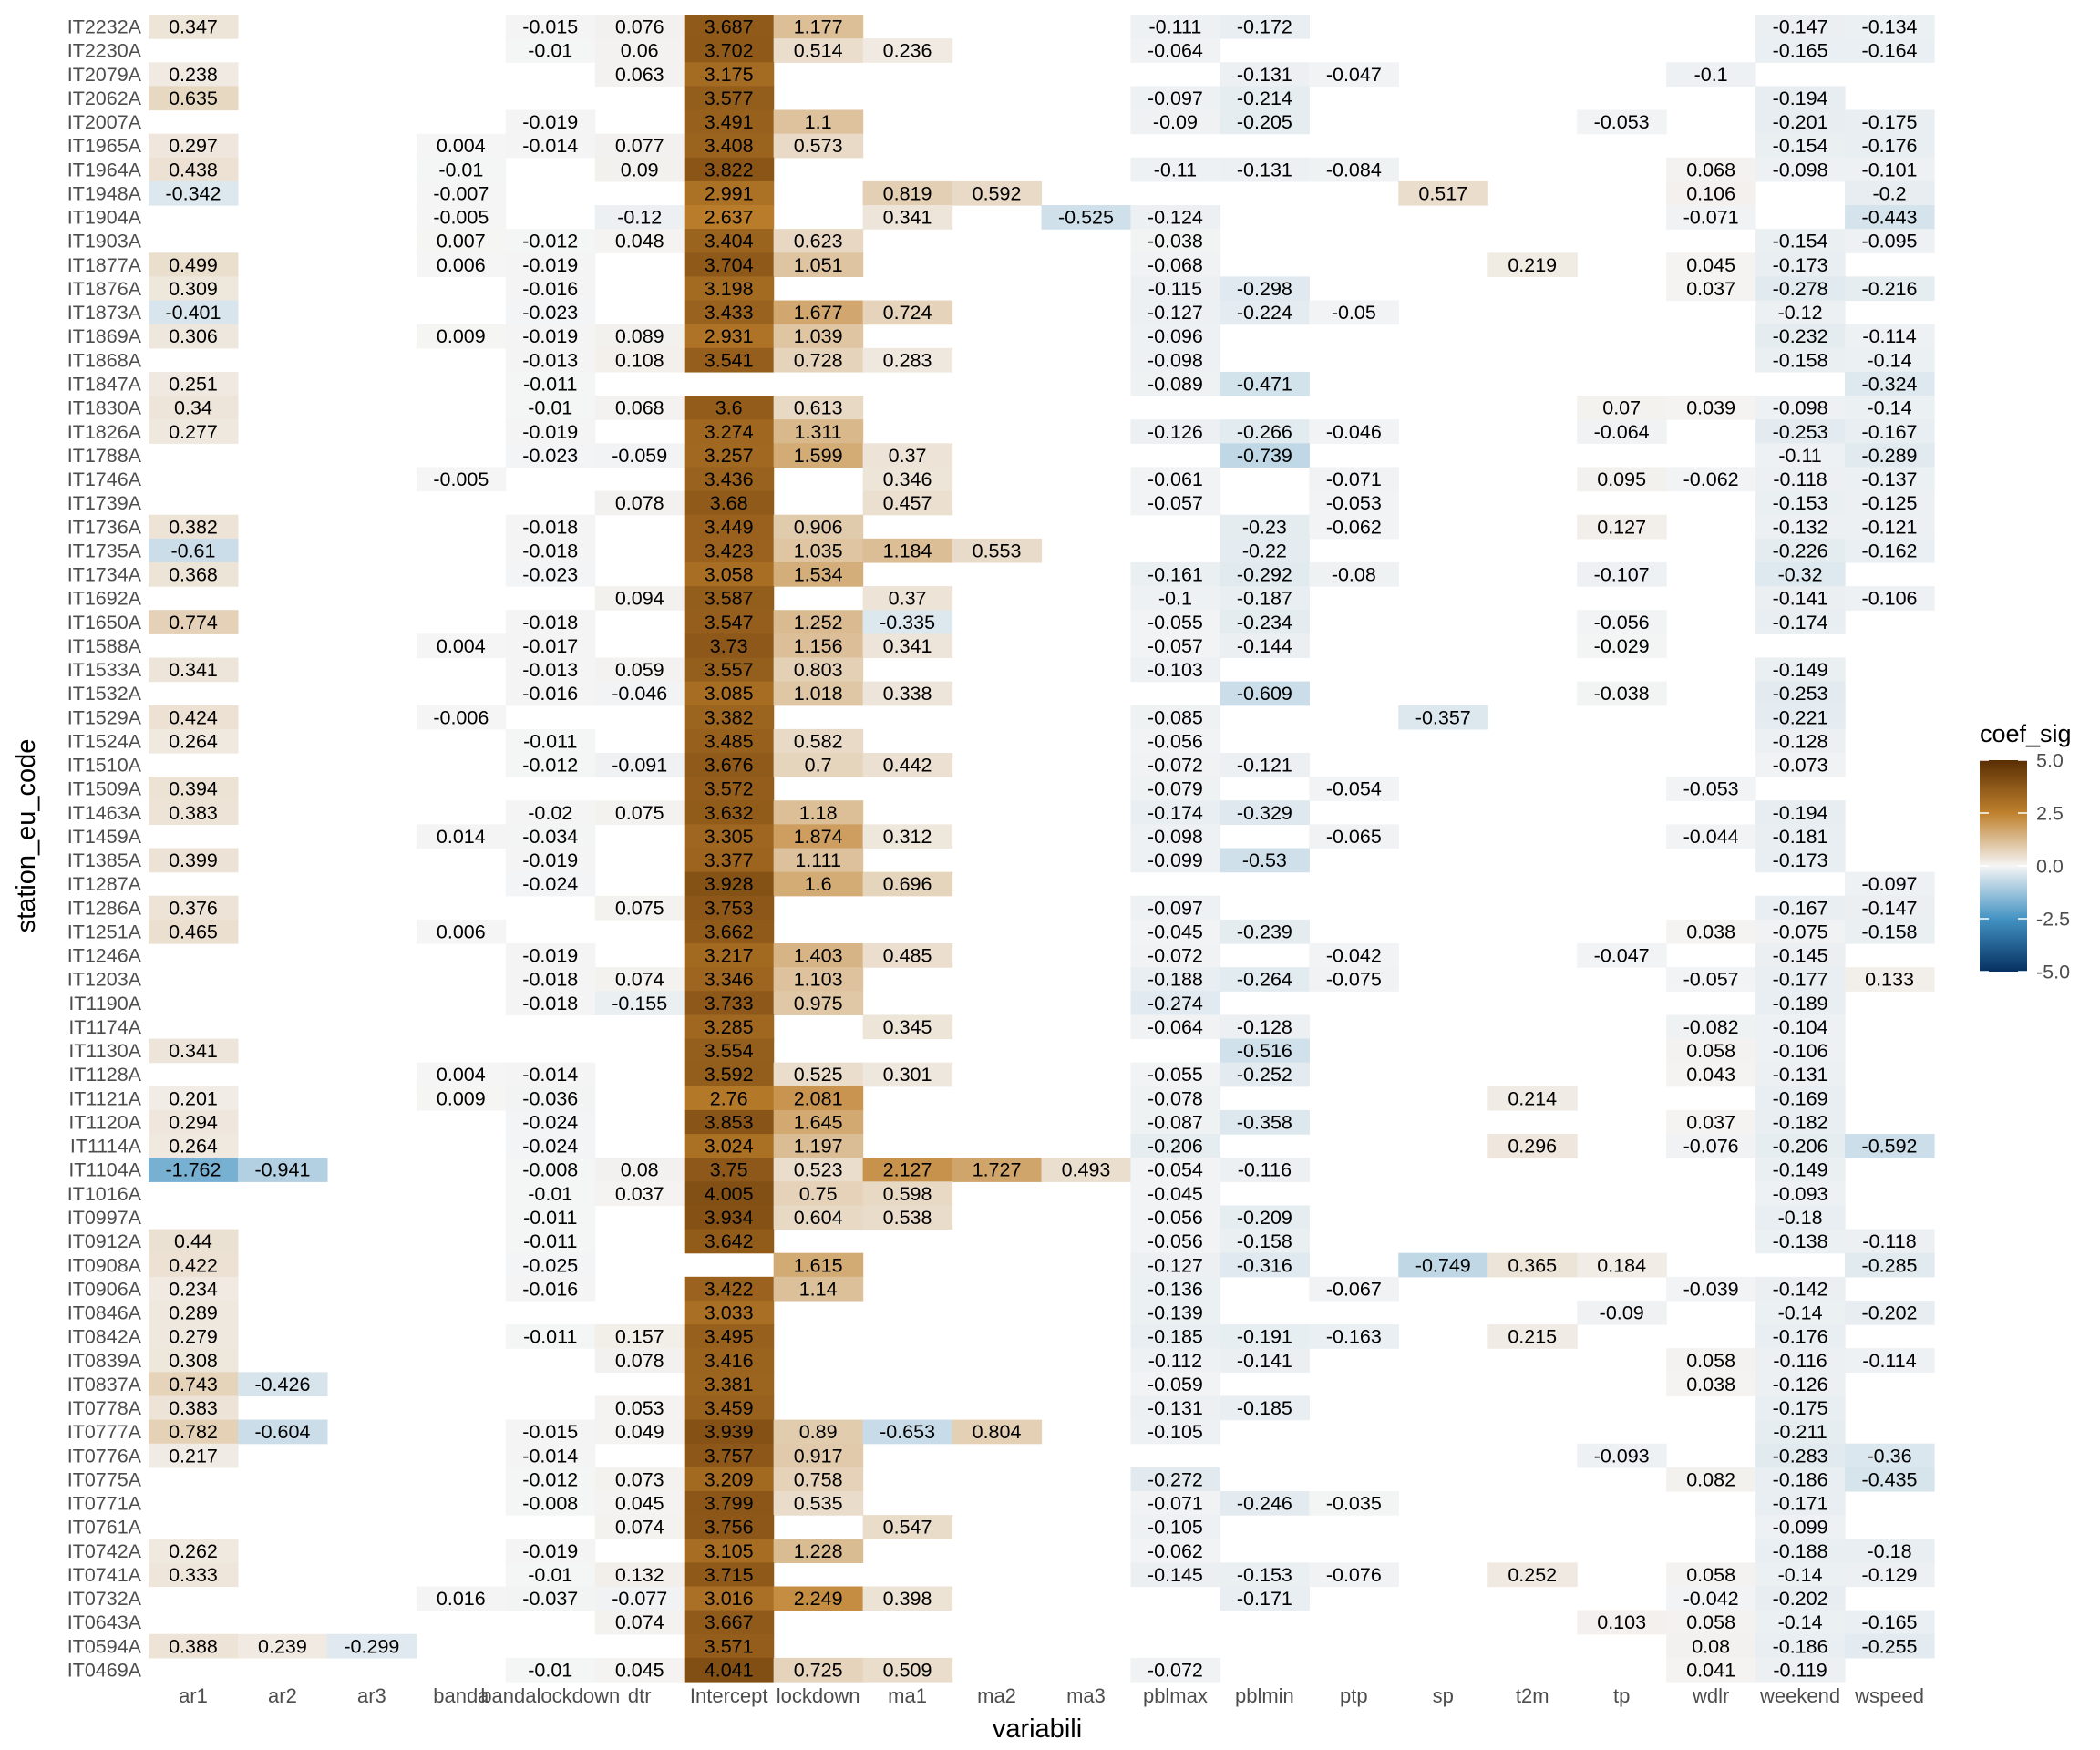  Describe the element at coordinates (105, 1098) in the screenshot. I see `y-tick-label: IT1121A` at that location.